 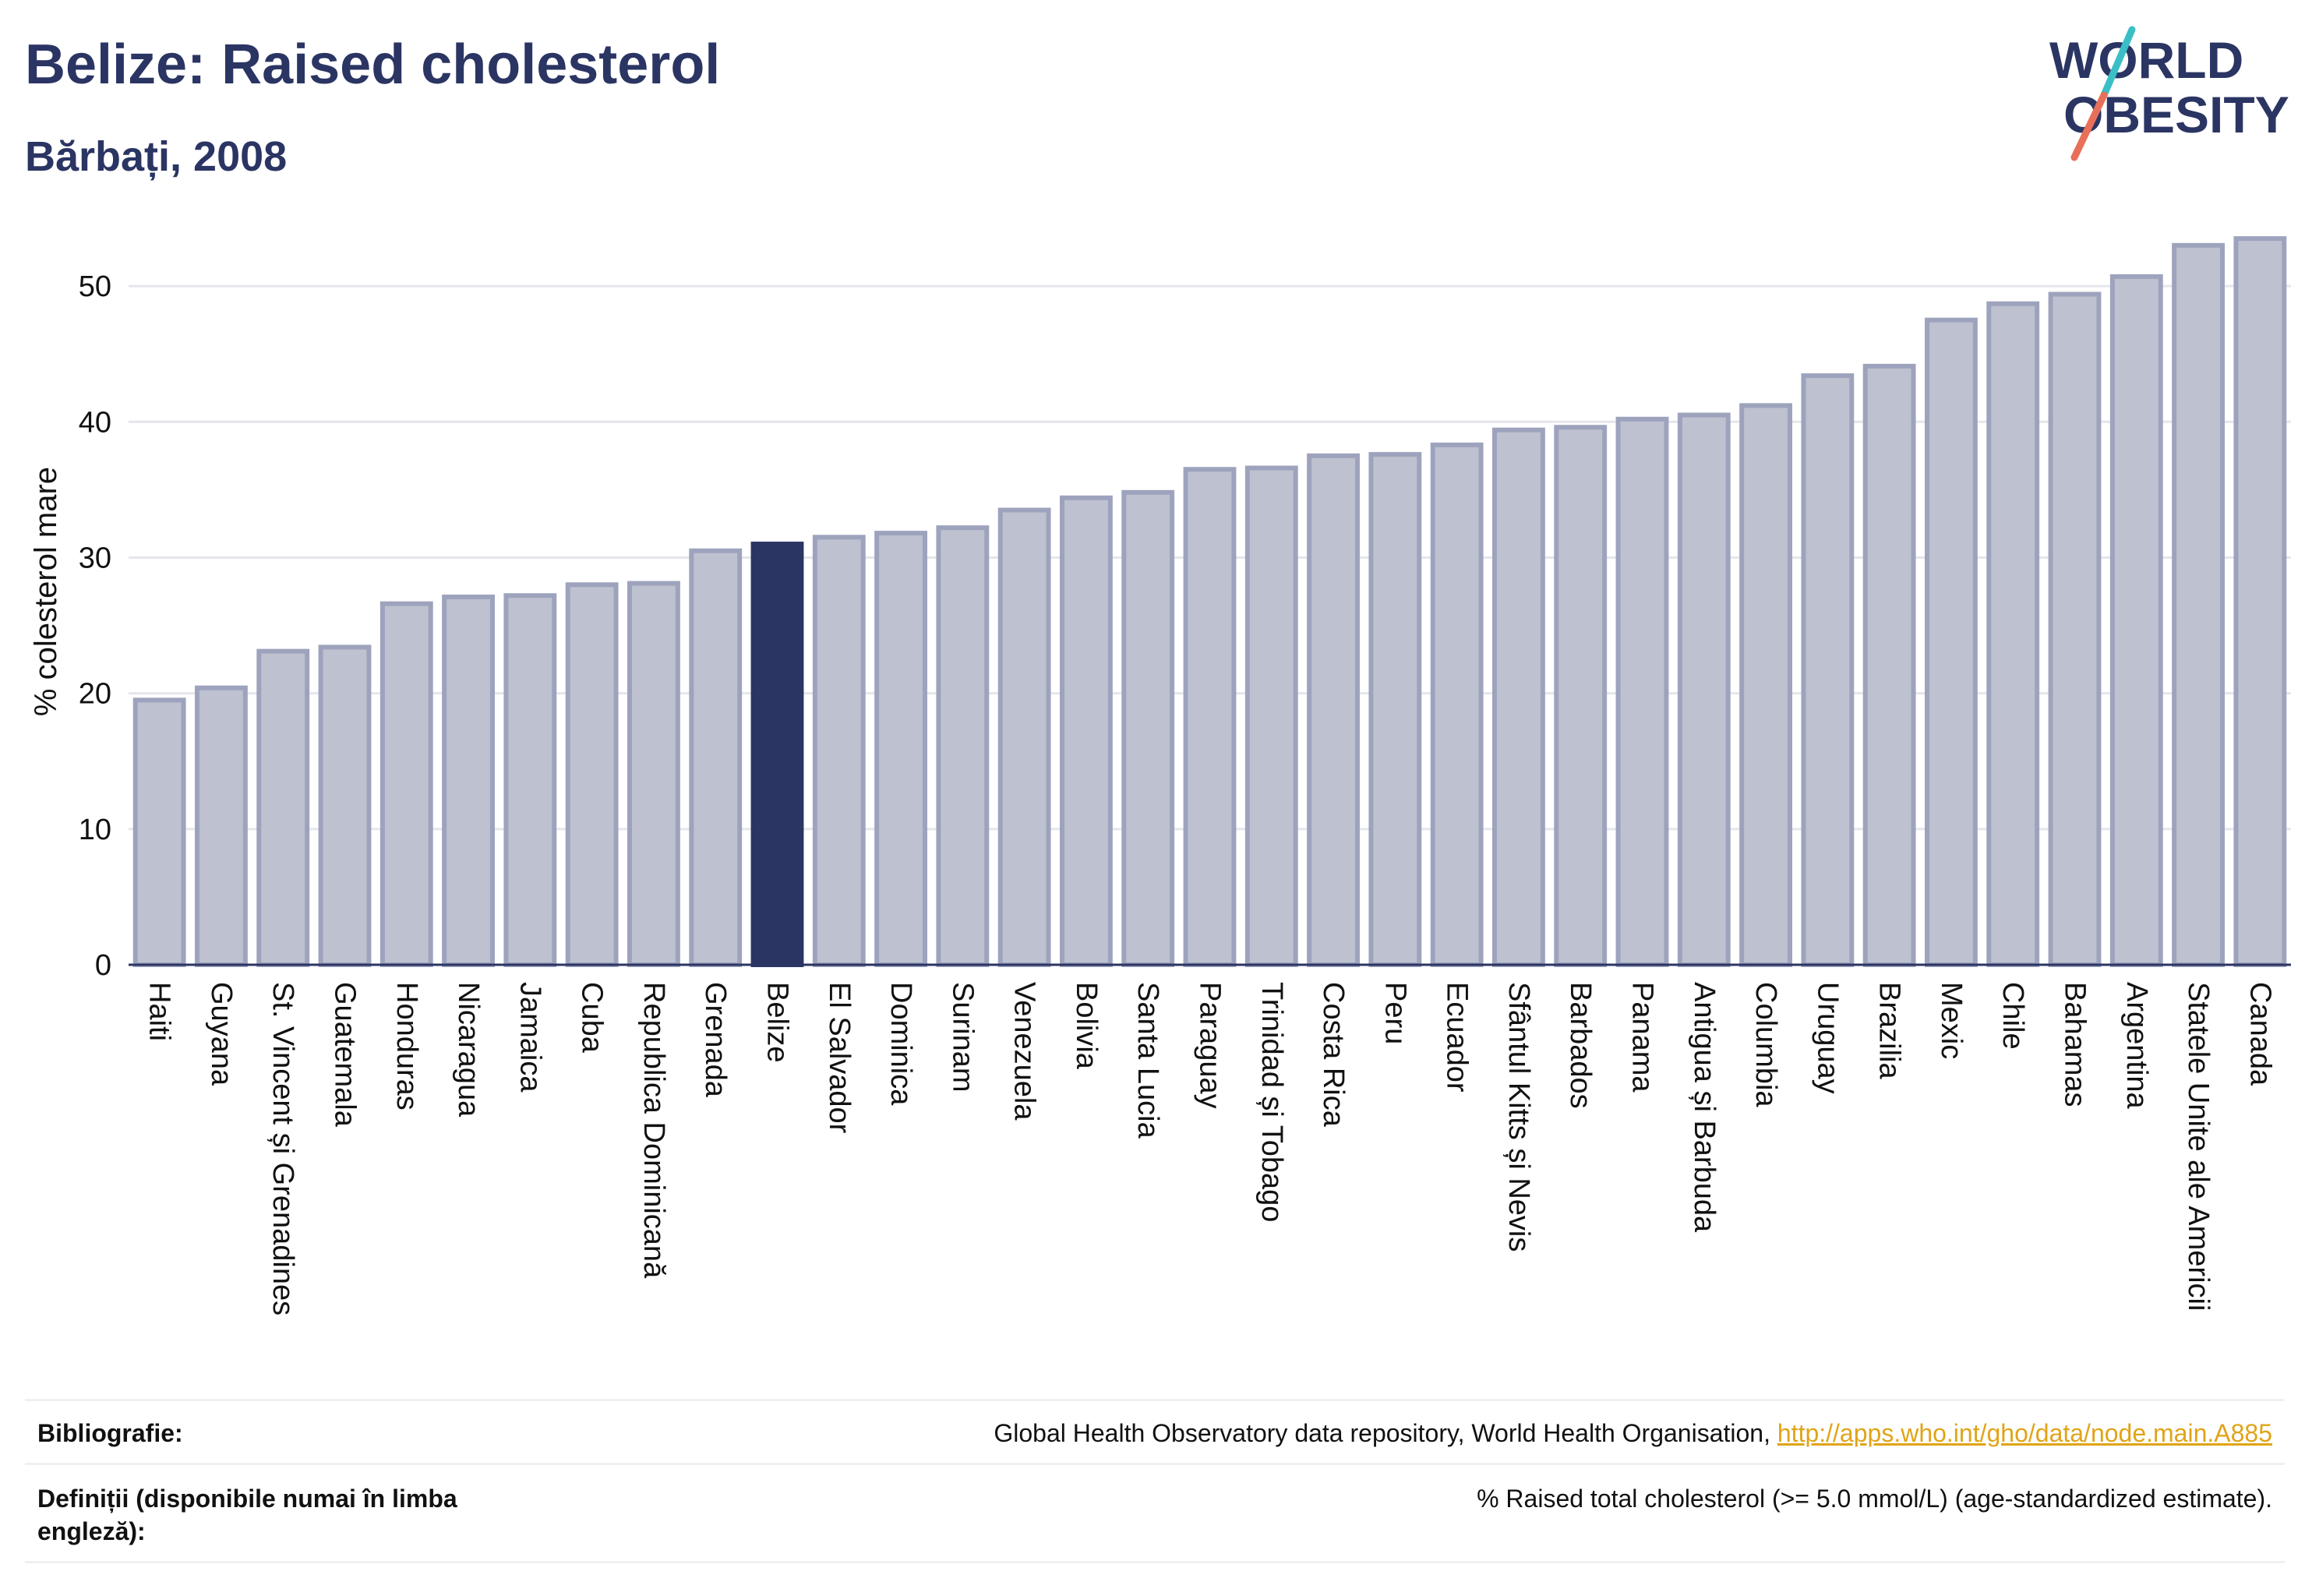 What do you see at coordinates (1642, 1037) in the screenshot?
I see `x-tick-label: Panama` at bounding box center [1642, 1037].